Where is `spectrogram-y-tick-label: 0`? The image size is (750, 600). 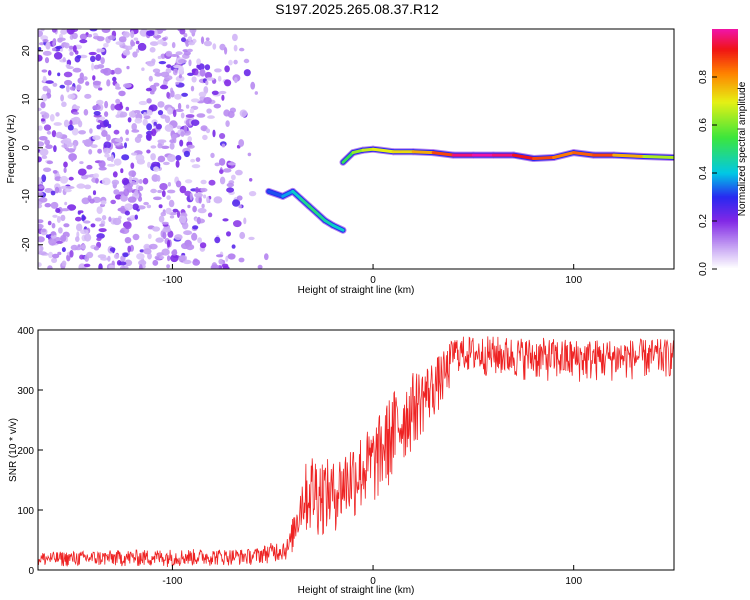
spectrogram-y-tick-label: 0 is located at coordinates (26, 148).